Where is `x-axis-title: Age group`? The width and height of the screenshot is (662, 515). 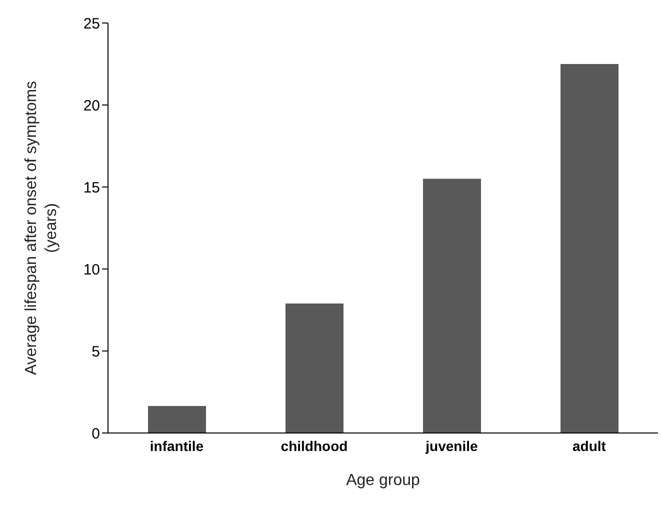
x-axis-title: Age group is located at coordinates (383, 480).